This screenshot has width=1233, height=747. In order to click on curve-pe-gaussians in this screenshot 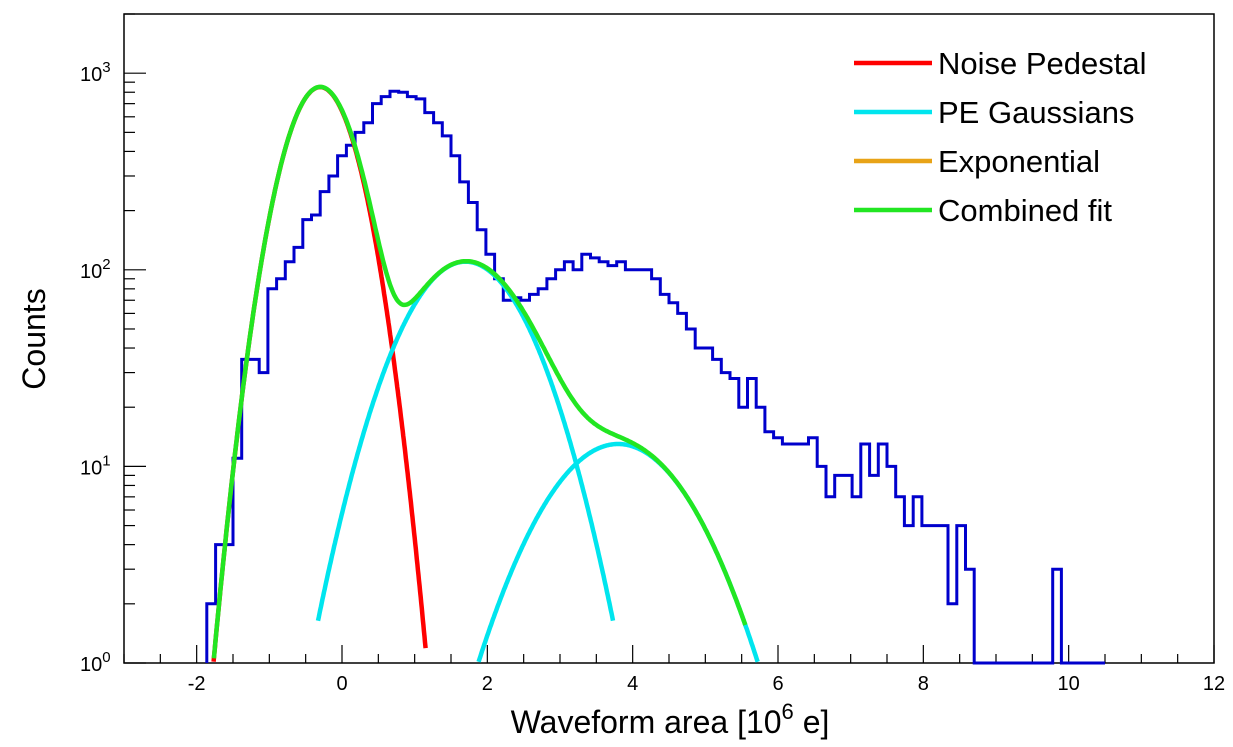, I will do `click(465, 440)`.